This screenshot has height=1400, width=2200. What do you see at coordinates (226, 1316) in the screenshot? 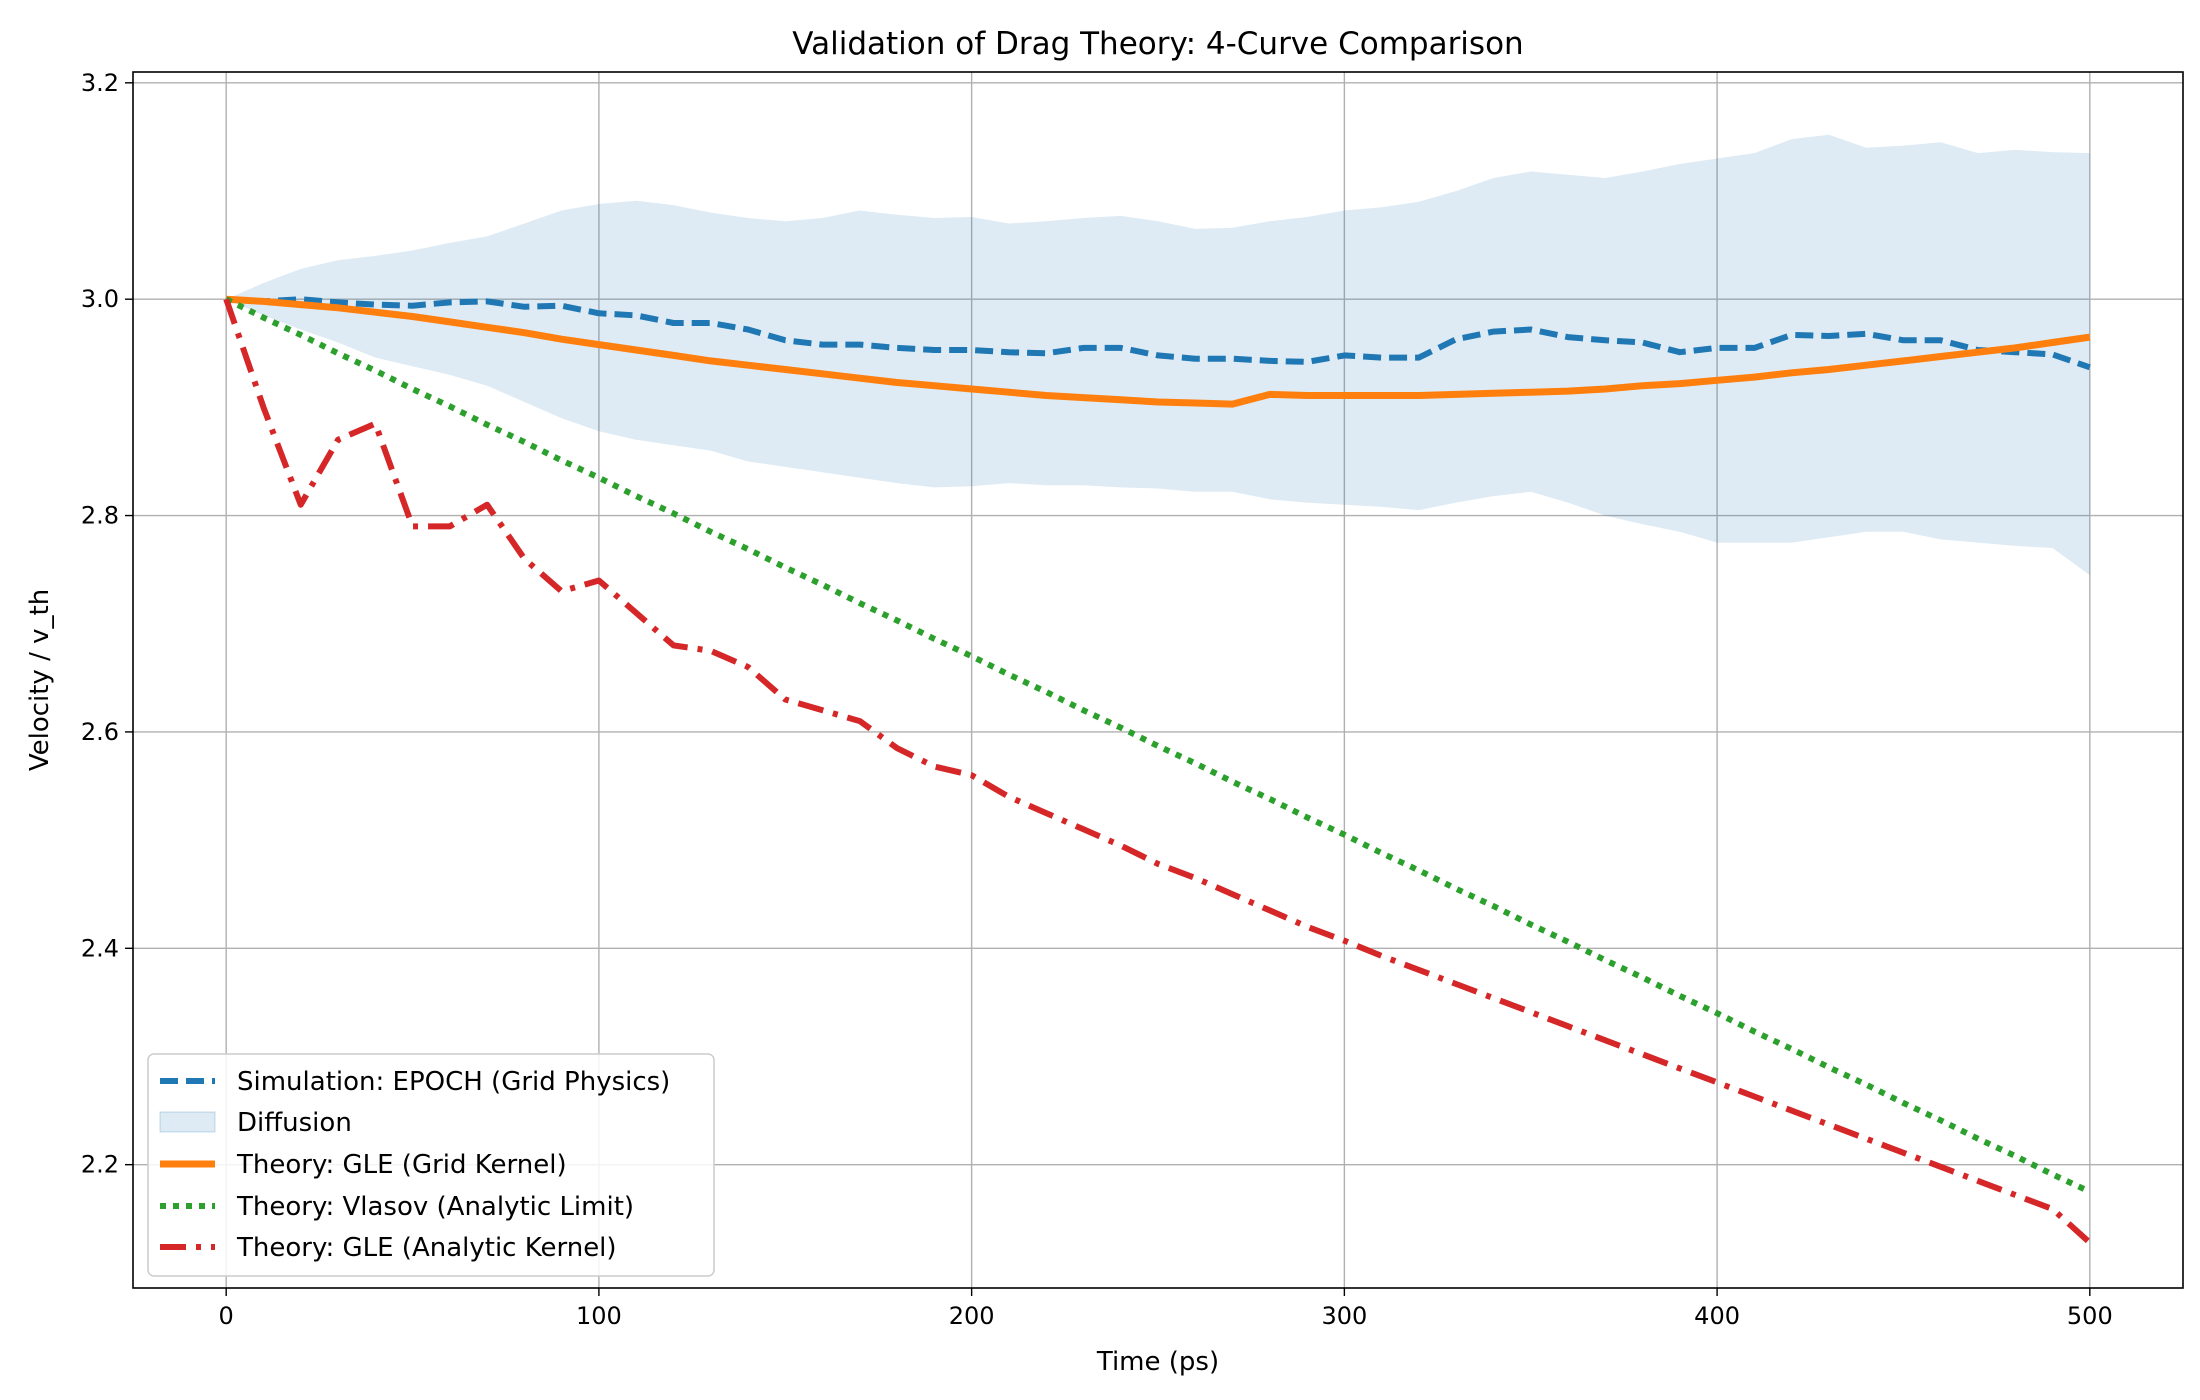
I see `x-tick-label: 0` at bounding box center [226, 1316].